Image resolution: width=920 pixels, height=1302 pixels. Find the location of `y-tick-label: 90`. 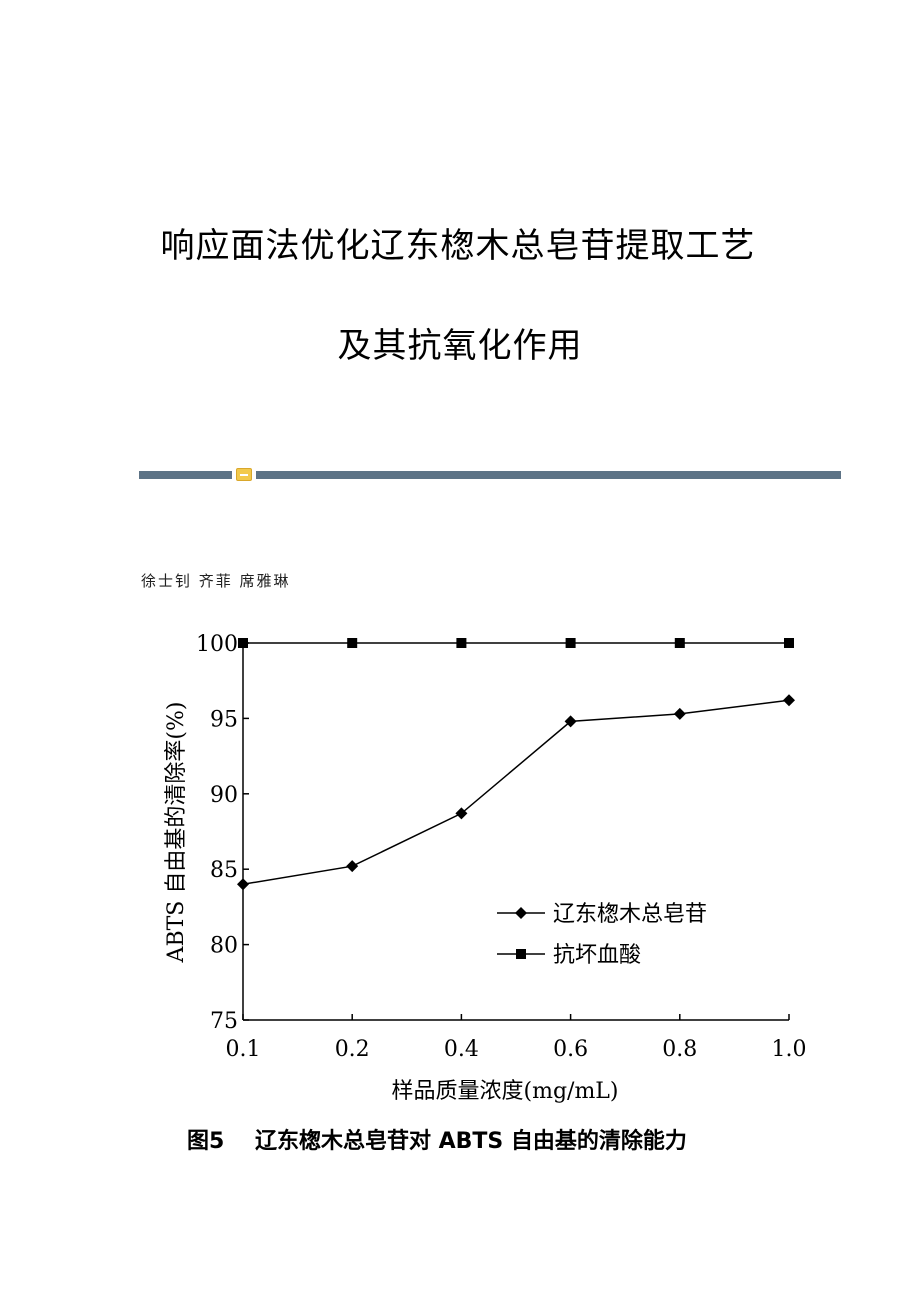

y-tick-label: 90 is located at coordinates (224, 795).